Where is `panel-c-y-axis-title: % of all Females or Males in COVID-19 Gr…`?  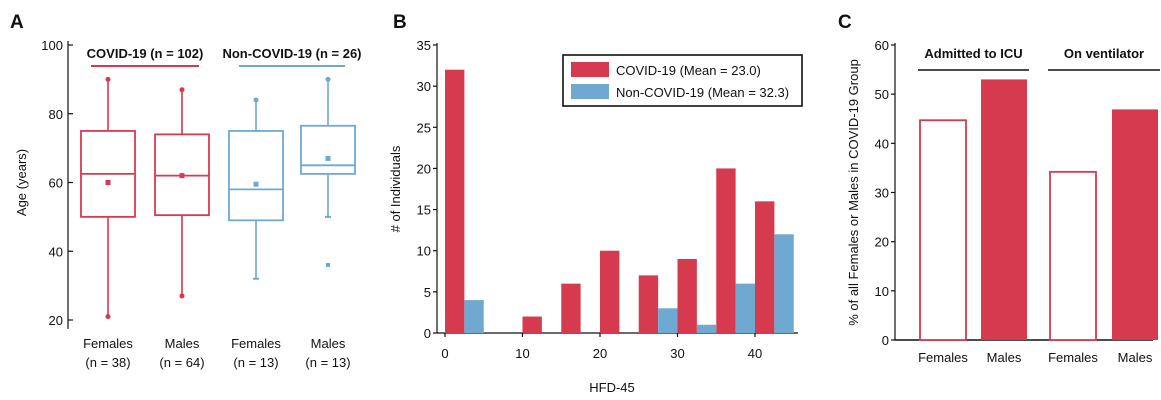
panel-c-y-axis-title: % of all Females or Males in COVID-19 Gr… is located at coordinates (853, 192).